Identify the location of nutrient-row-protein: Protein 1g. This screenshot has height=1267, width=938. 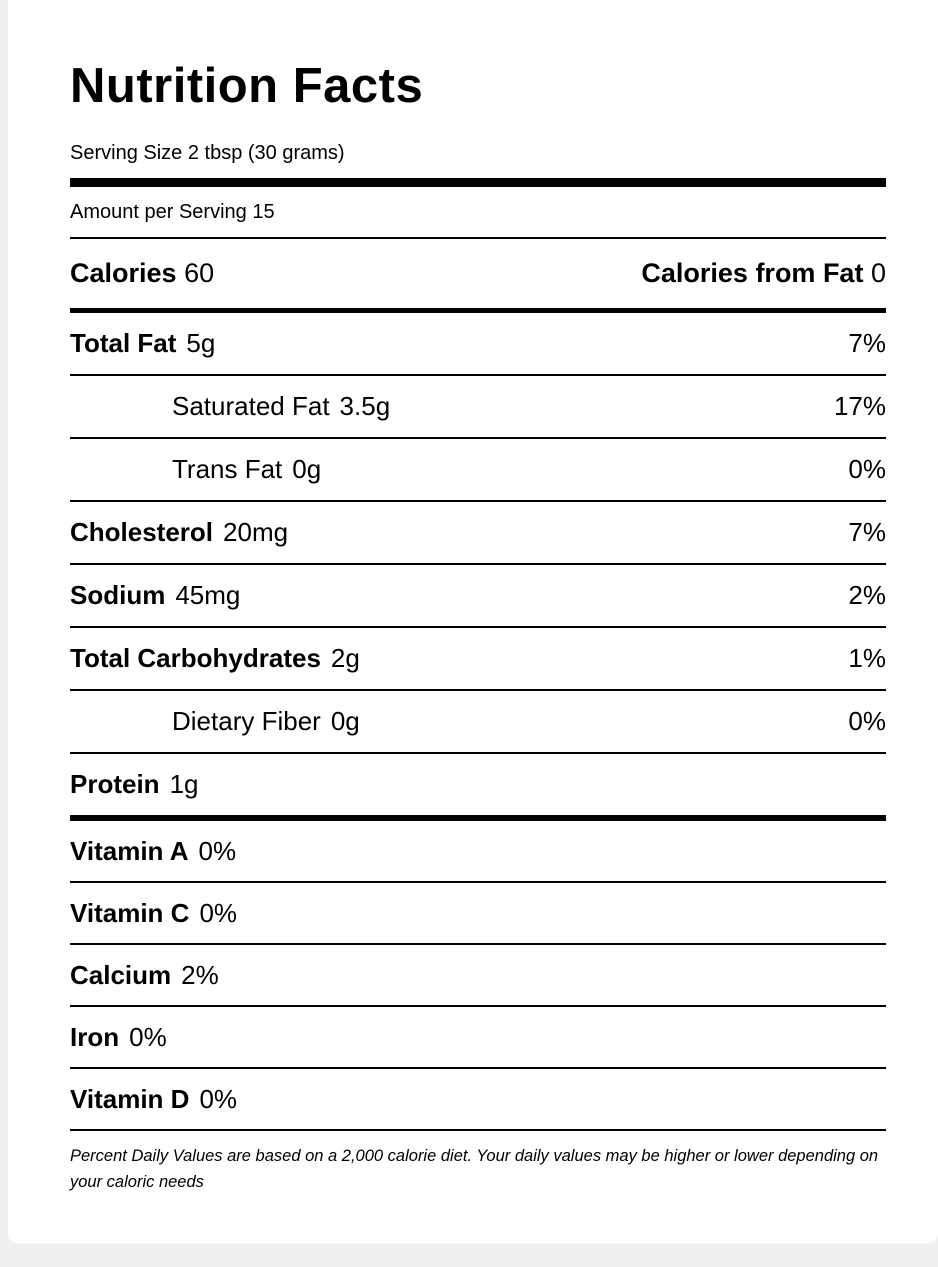
(478, 784).